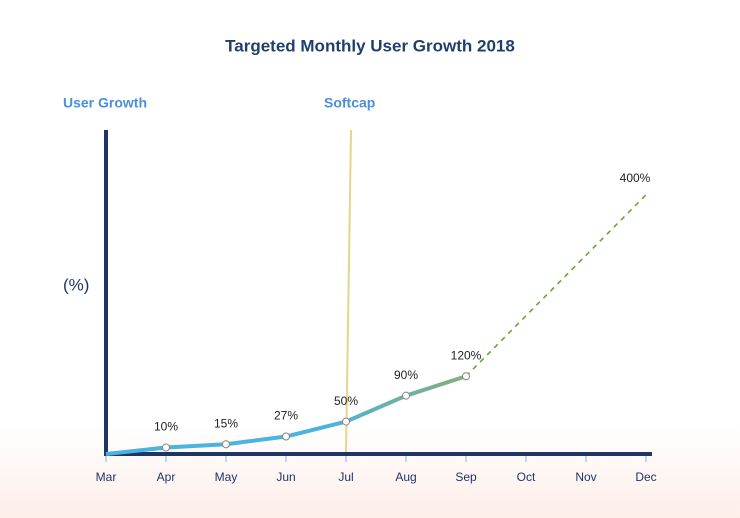  Describe the element at coordinates (406, 375) in the screenshot. I see `value-label: 90%` at that location.